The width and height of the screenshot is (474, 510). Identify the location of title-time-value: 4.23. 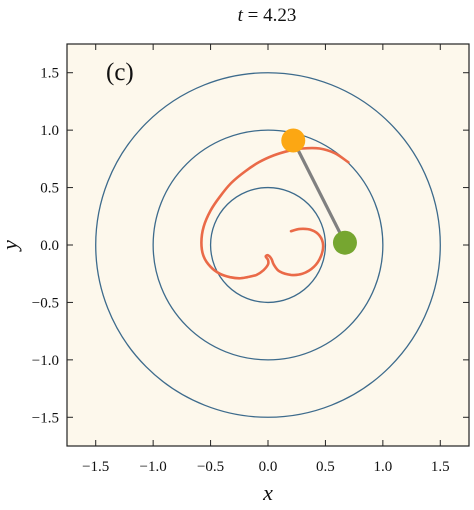
(279, 15).